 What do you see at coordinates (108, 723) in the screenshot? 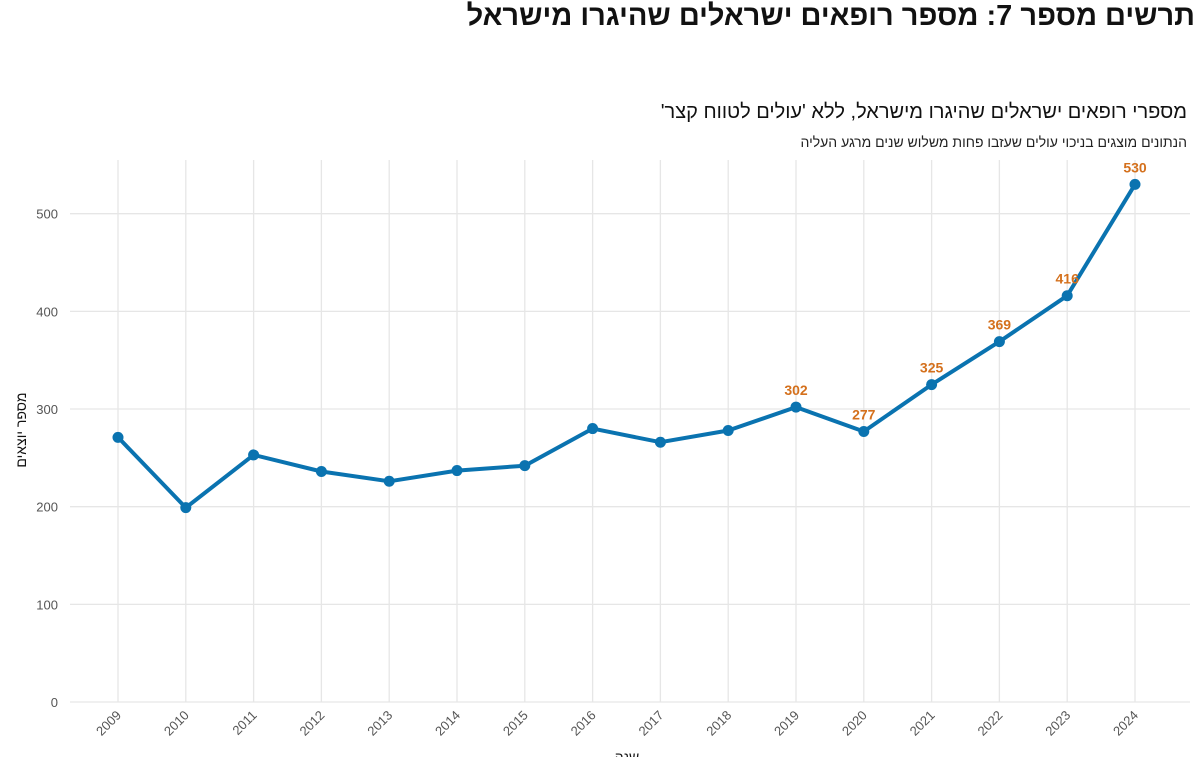
I see `x-tick-label: 2009` at bounding box center [108, 723].